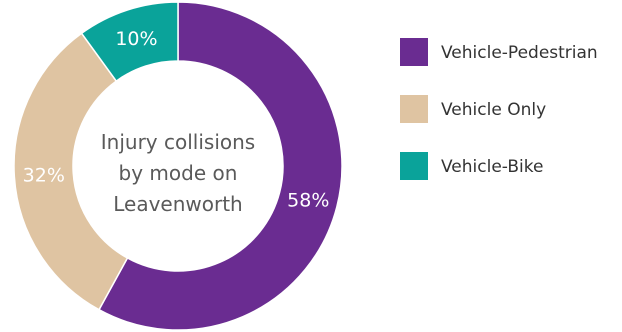 The width and height of the screenshot is (622, 332). I want to click on slice-label-vehicle-only: 32%, so click(44, 175).